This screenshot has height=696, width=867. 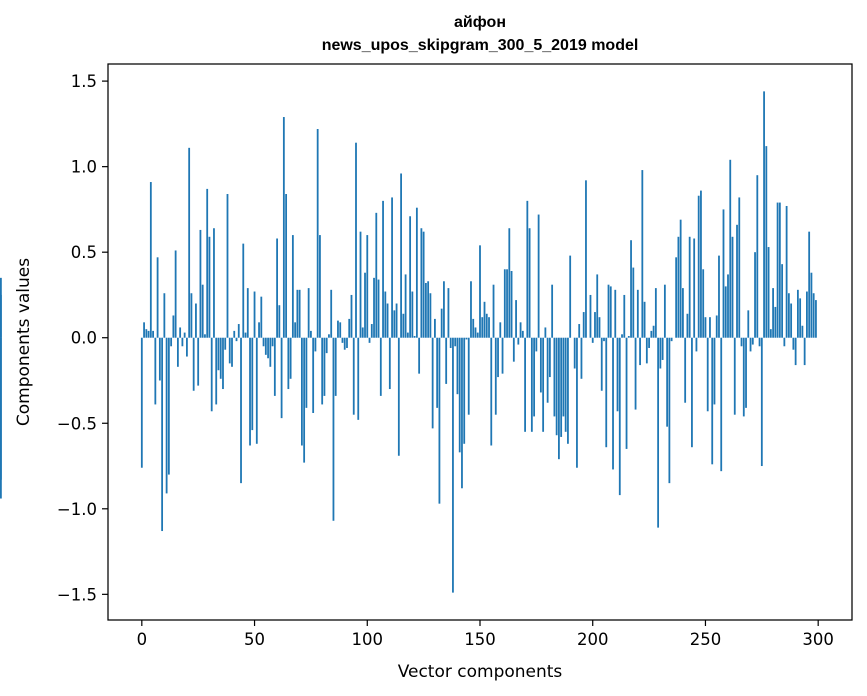 I want to click on y-tick-label: 1.5, so click(x=84, y=81).